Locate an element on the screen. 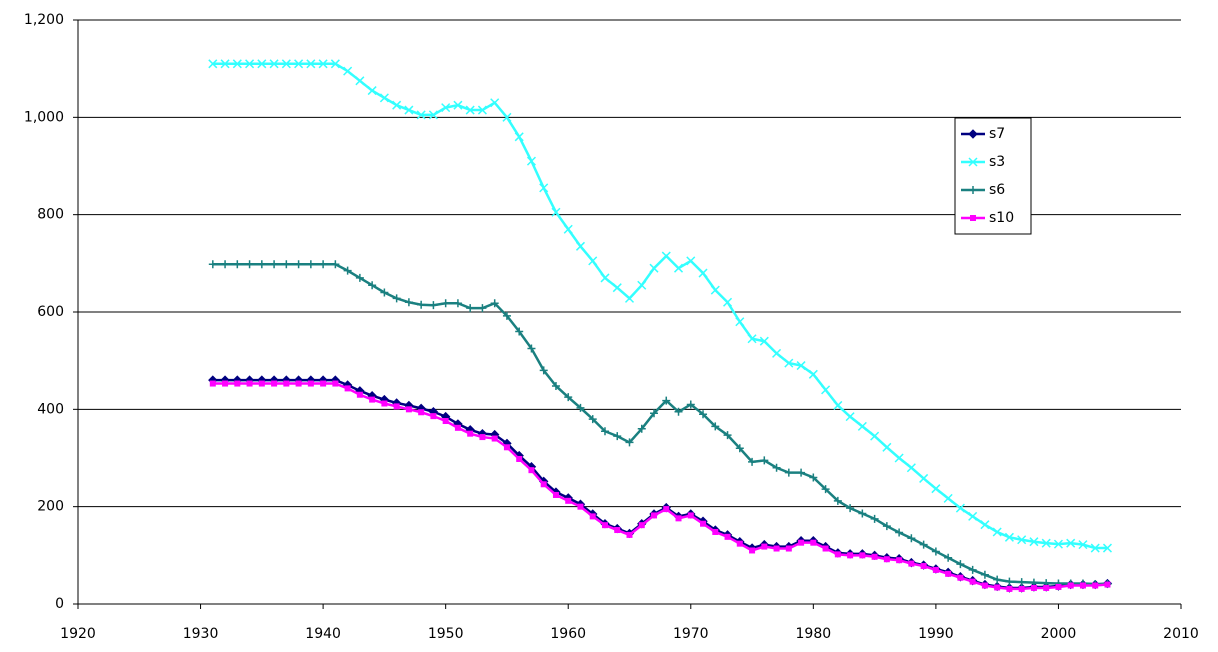 This screenshot has width=1218, height=652. x-tick-label: 2010 is located at coordinates (1181, 634).